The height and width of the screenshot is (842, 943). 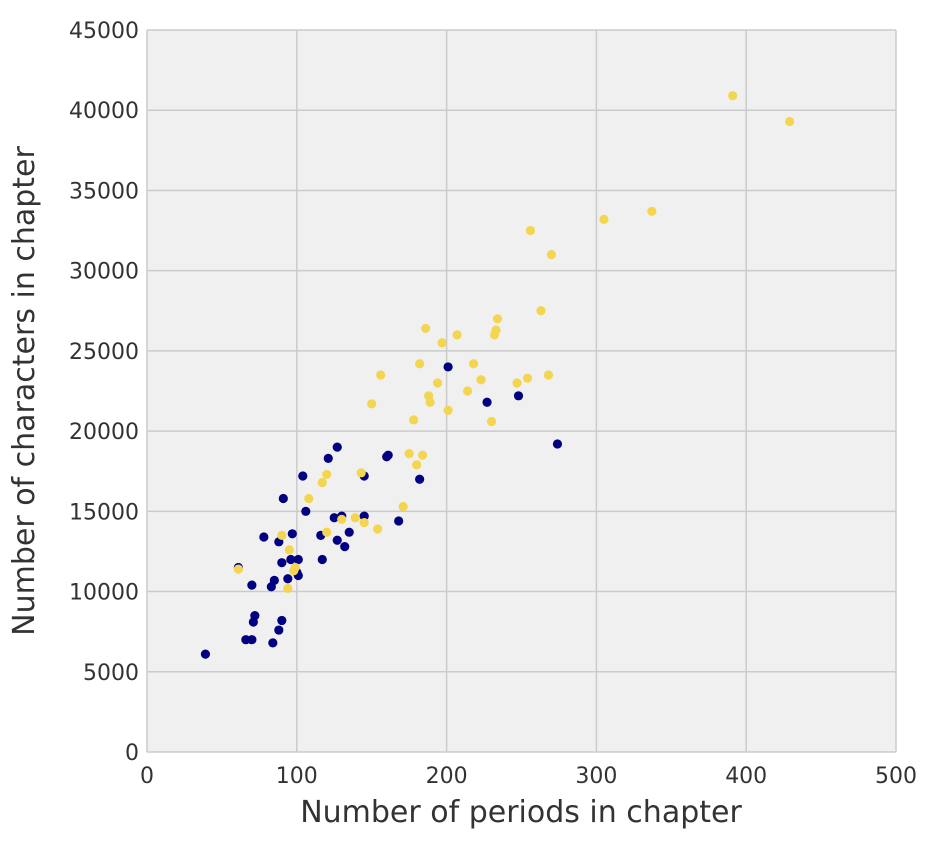 What do you see at coordinates (104, 31) in the screenshot?
I see `y-tick-label: 45000` at bounding box center [104, 31].